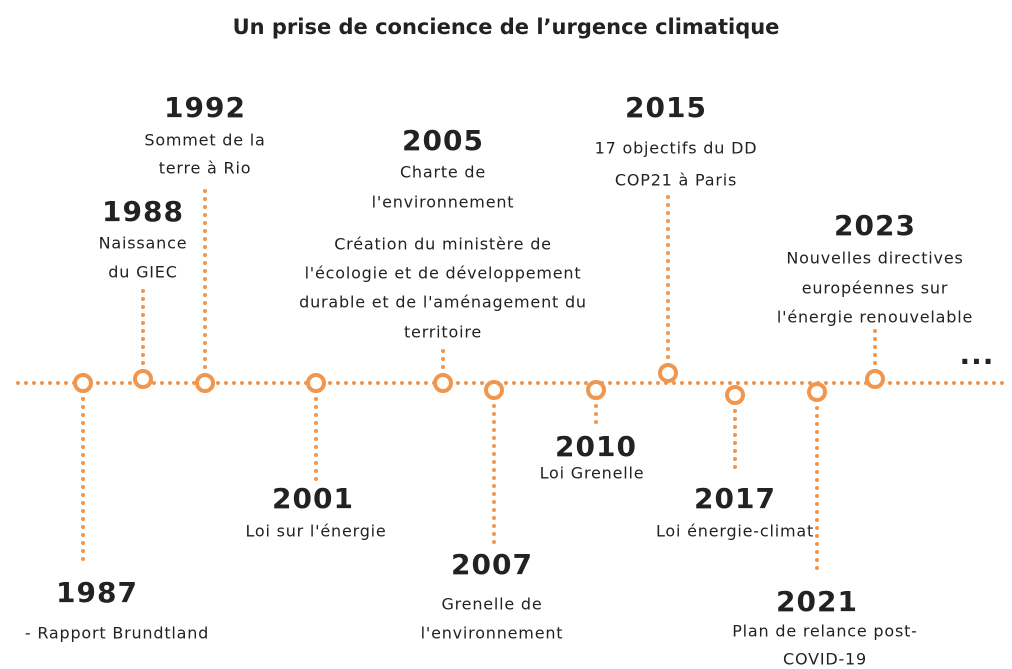 The image size is (1012, 669). Describe the element at coordinates (666, 107) in the screenshot. I see `year: 2015` at that location.